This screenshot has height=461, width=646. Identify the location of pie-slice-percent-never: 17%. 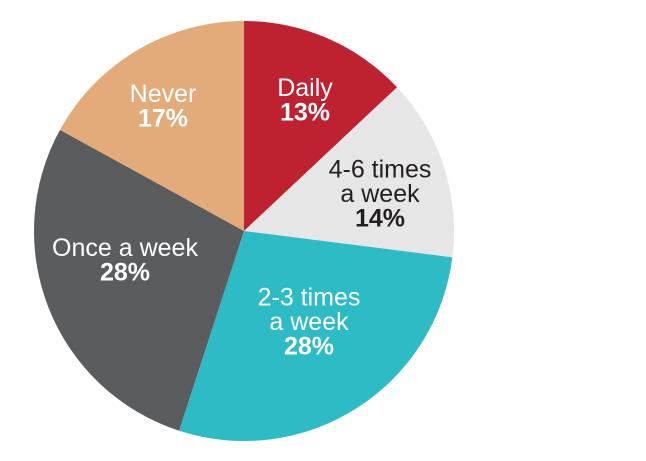
(163, 118).